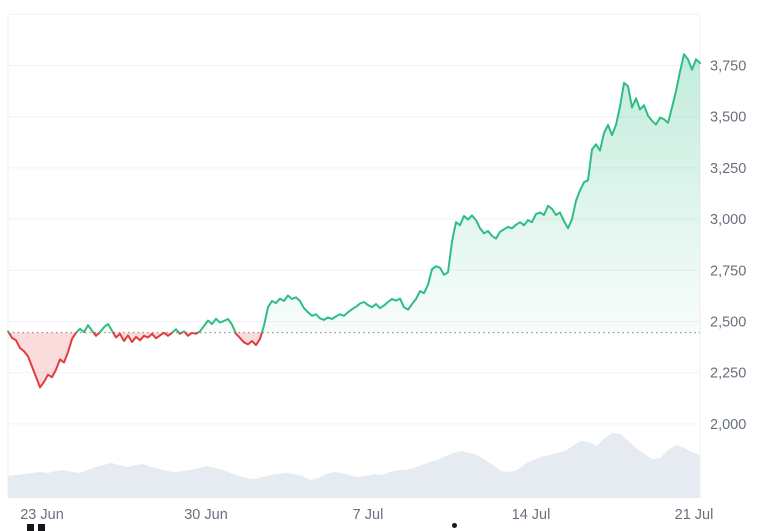  What do you see at coordinates (354, 465) in the screenshot?
I see `volume-area-series` at bounding box center [354, 465].